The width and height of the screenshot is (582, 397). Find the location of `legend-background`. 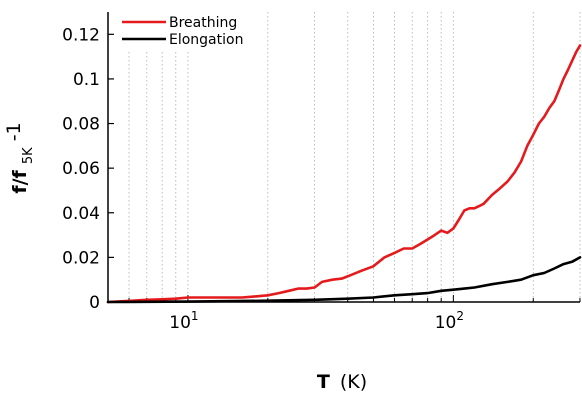

legend-background is located at coordinates (188, 30).